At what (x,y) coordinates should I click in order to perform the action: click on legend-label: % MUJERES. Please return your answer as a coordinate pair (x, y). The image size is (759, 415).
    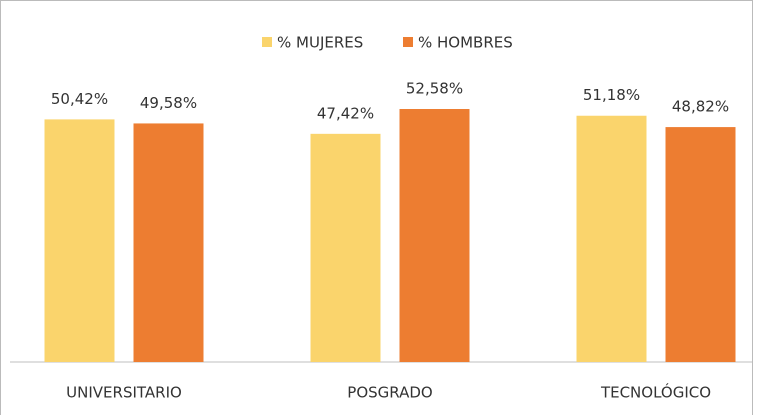
    Looking at the image, I should click on (320, 43).